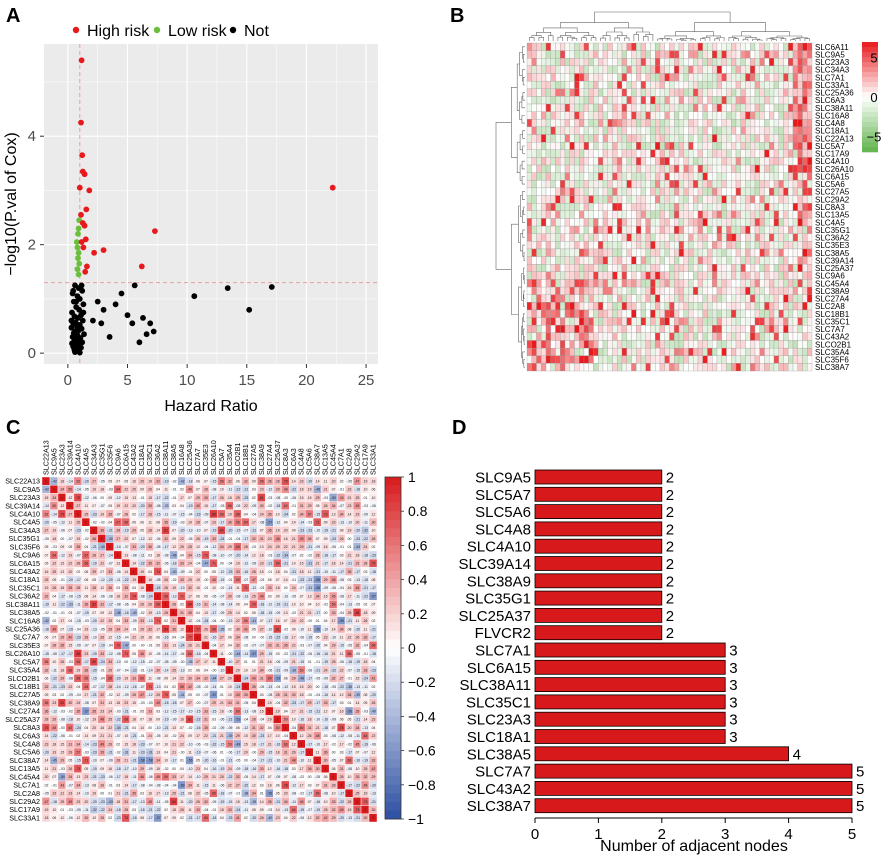 The width and height of the screenshot is (892, 861). What do you see at coordinates (261, 498) in the screenshot?
I see `panel-c-cell-value: .81` at bounding box center [261, 498].